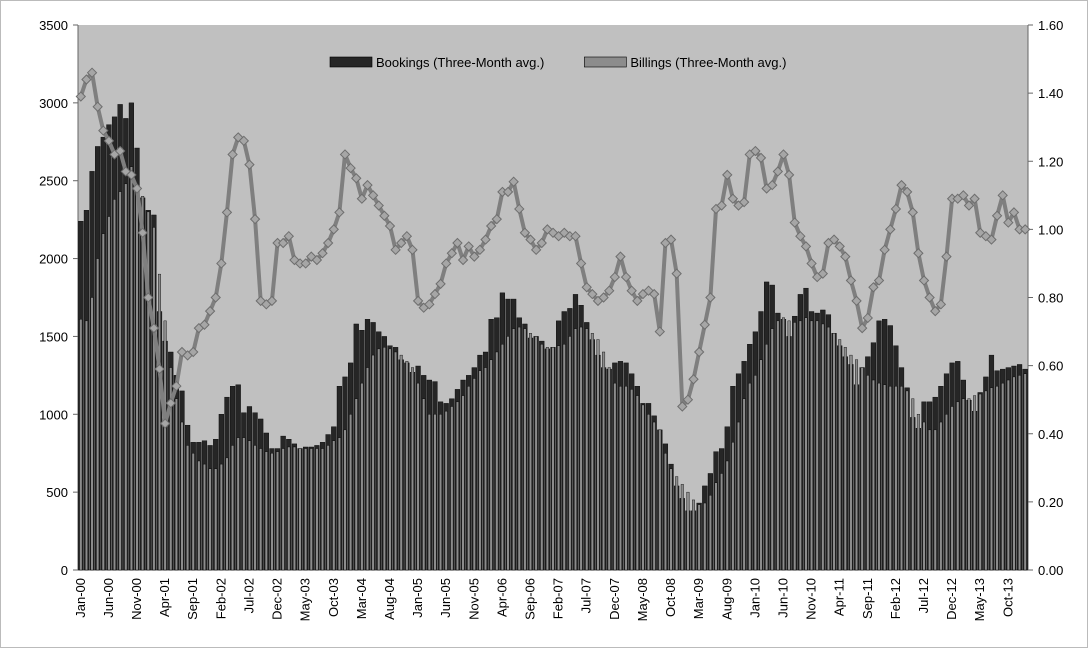  I want to click on x-tick-label: Jun-05, so click(445, 598).